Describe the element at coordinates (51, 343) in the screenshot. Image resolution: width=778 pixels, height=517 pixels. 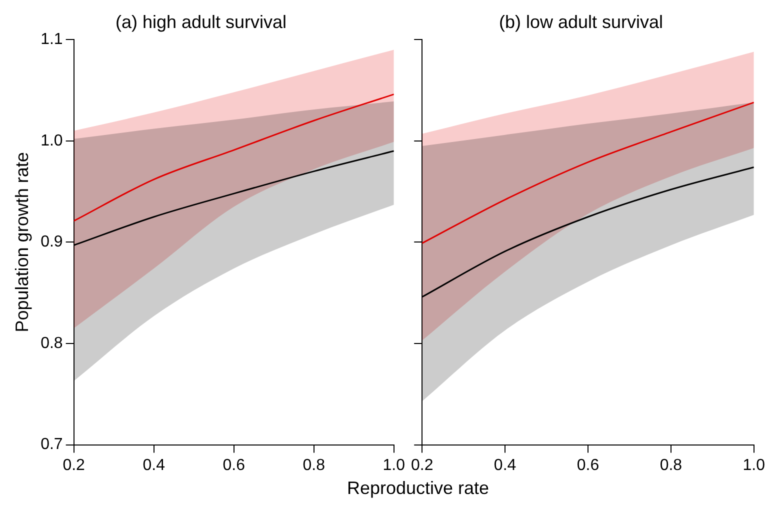
I see `y-tick-label: 0.8` at that location.